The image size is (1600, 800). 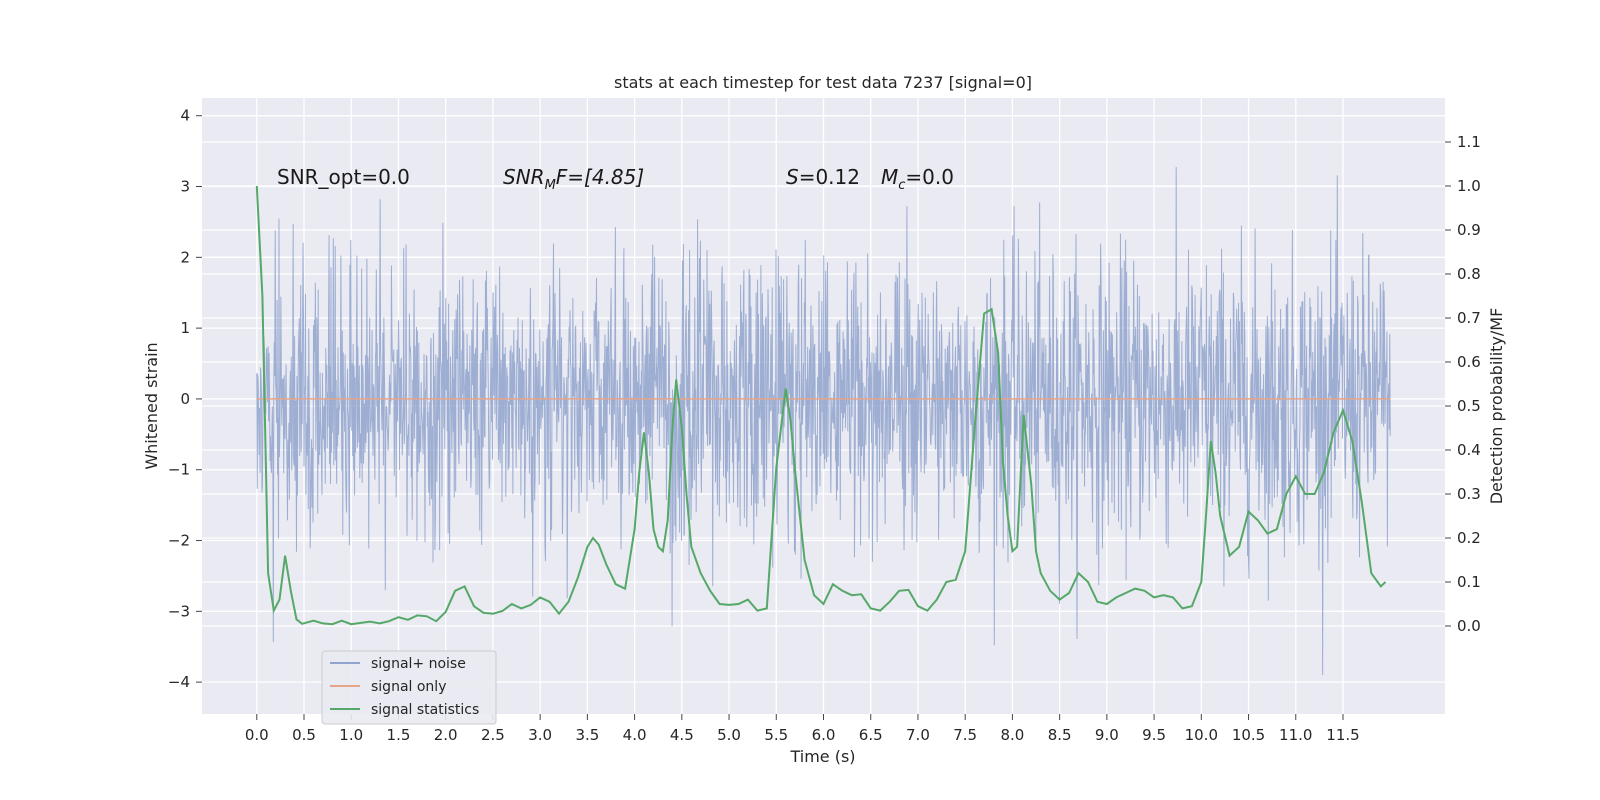 I want to click on annotation-s: S=0.12, so click(x=823, y=177).